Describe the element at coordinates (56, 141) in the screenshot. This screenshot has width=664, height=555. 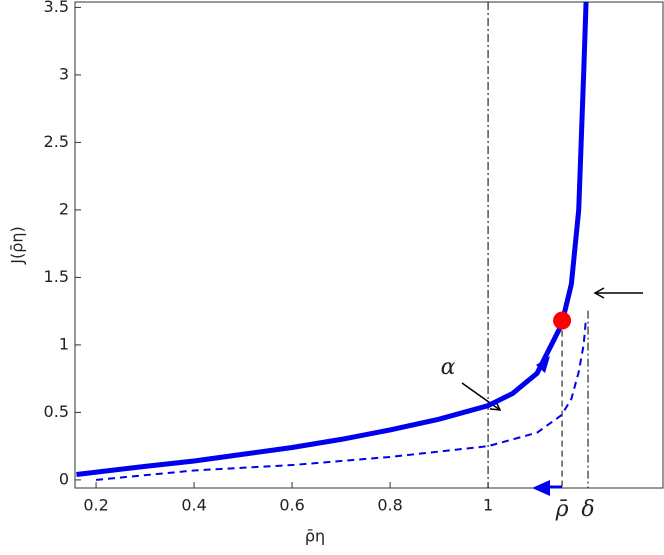
I see `y-tick-label: 2.5` at that location.